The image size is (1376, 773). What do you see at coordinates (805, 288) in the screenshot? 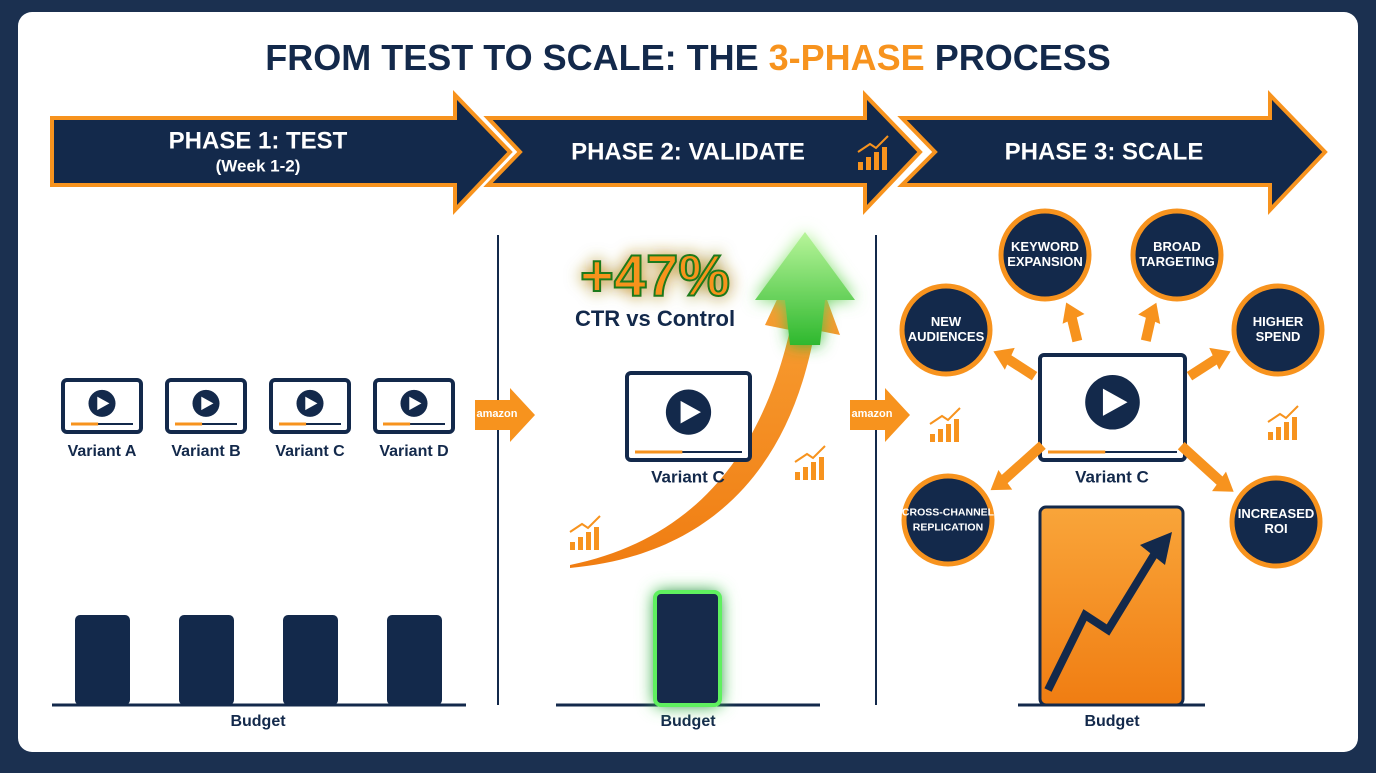
I see `growth-arrowhead` at bounding box center [805, 288].